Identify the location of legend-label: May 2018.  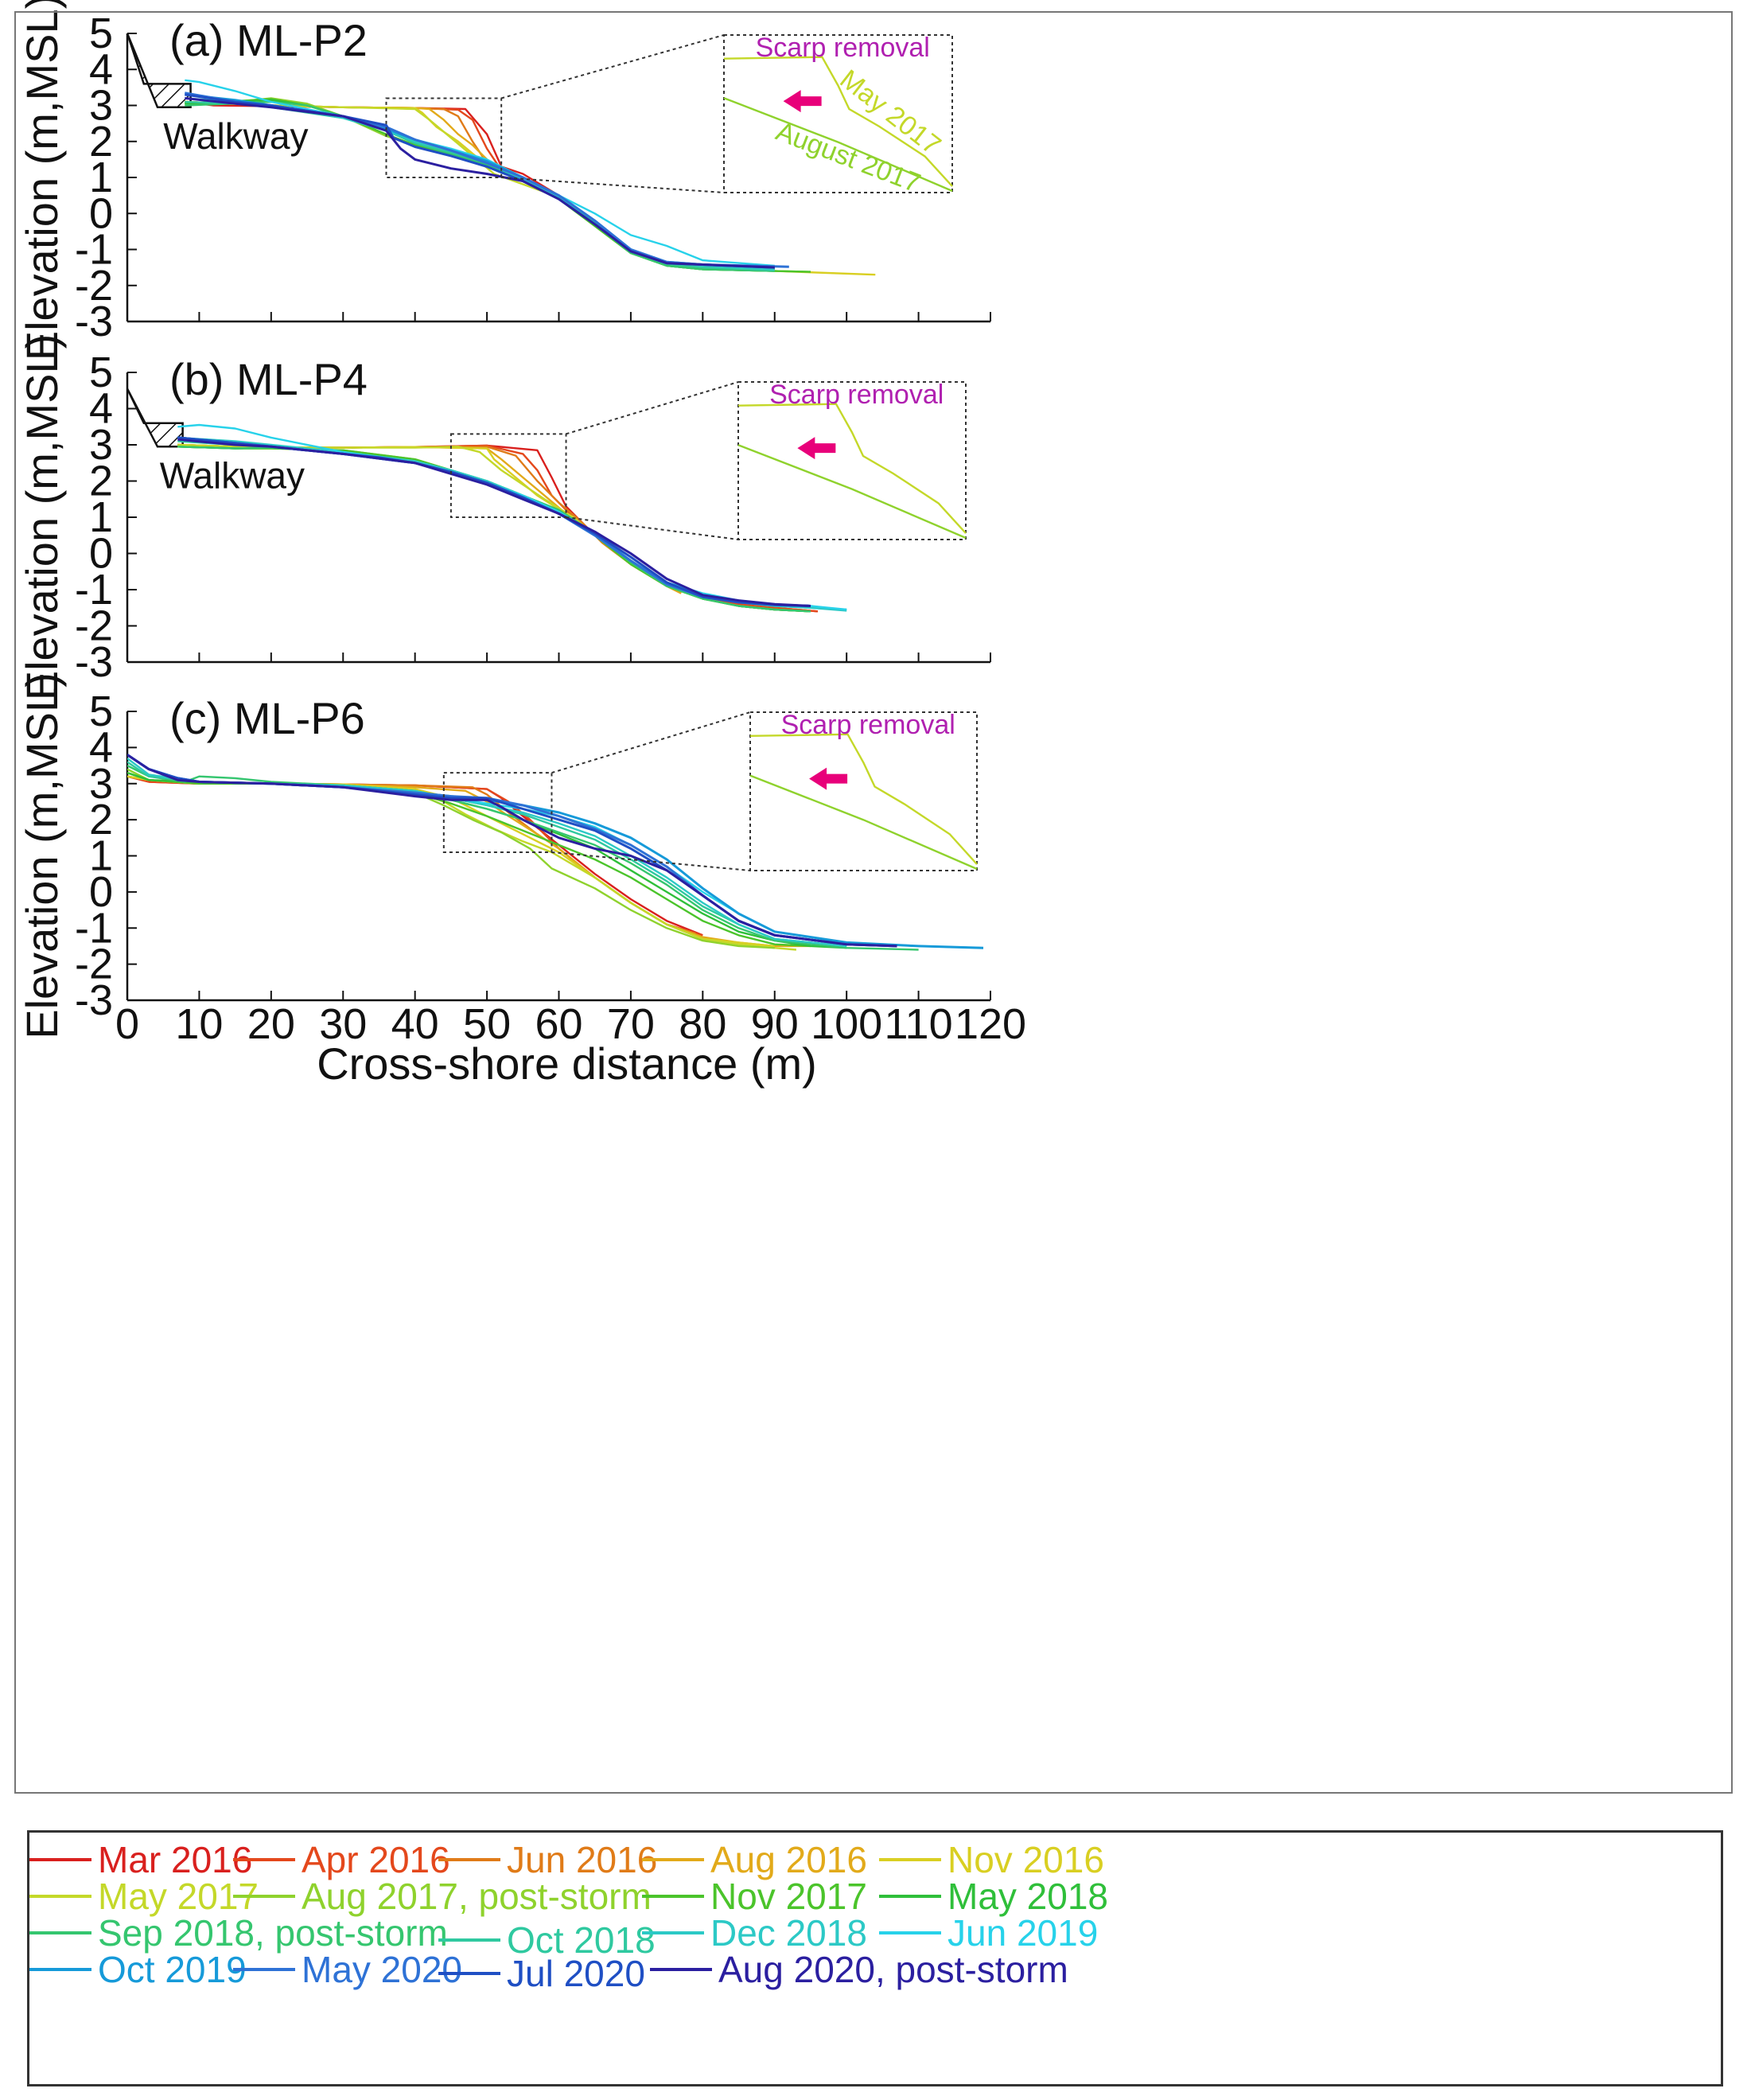
(1028, 1896).